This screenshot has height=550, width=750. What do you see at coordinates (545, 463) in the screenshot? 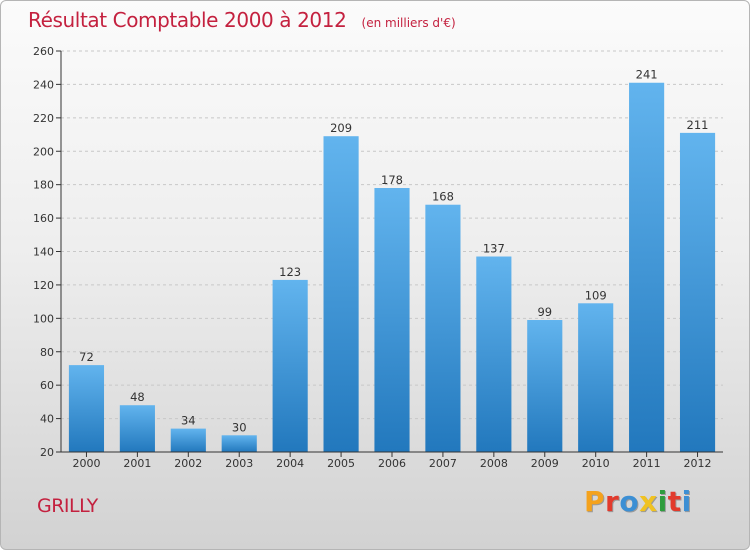
I see `x-tick-label: 2009` at bounding box center [545, 463].